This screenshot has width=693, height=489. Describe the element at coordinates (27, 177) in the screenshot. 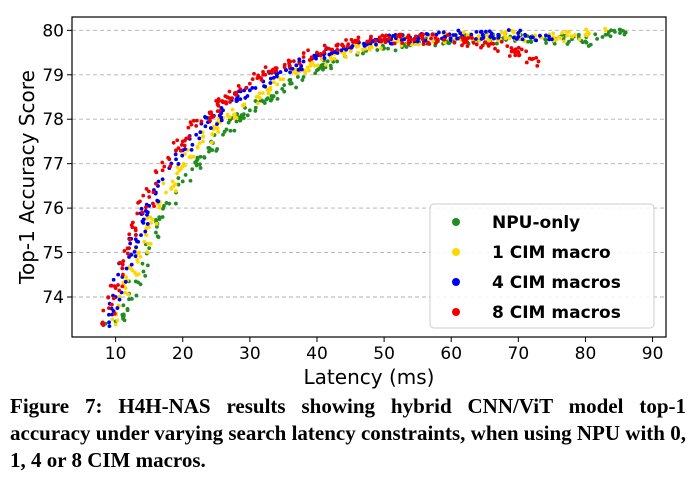

I see `y-axis-label: Top-1 Accuracy Score` at that location.